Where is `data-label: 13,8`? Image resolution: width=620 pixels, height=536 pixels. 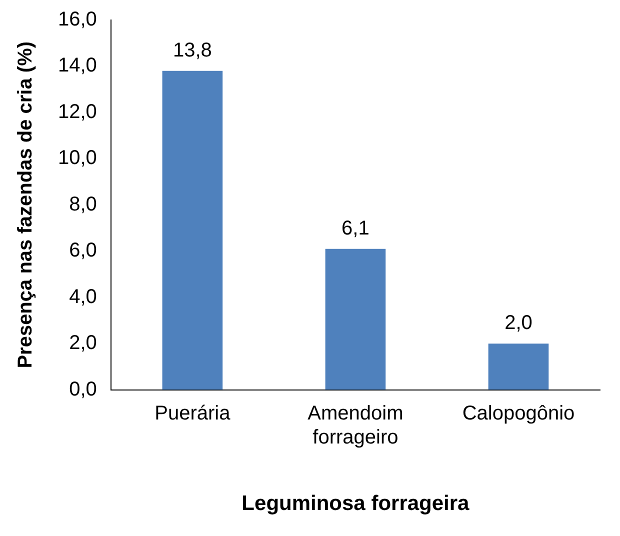 data-label: 13,8 is located at coordinates (192, 50).